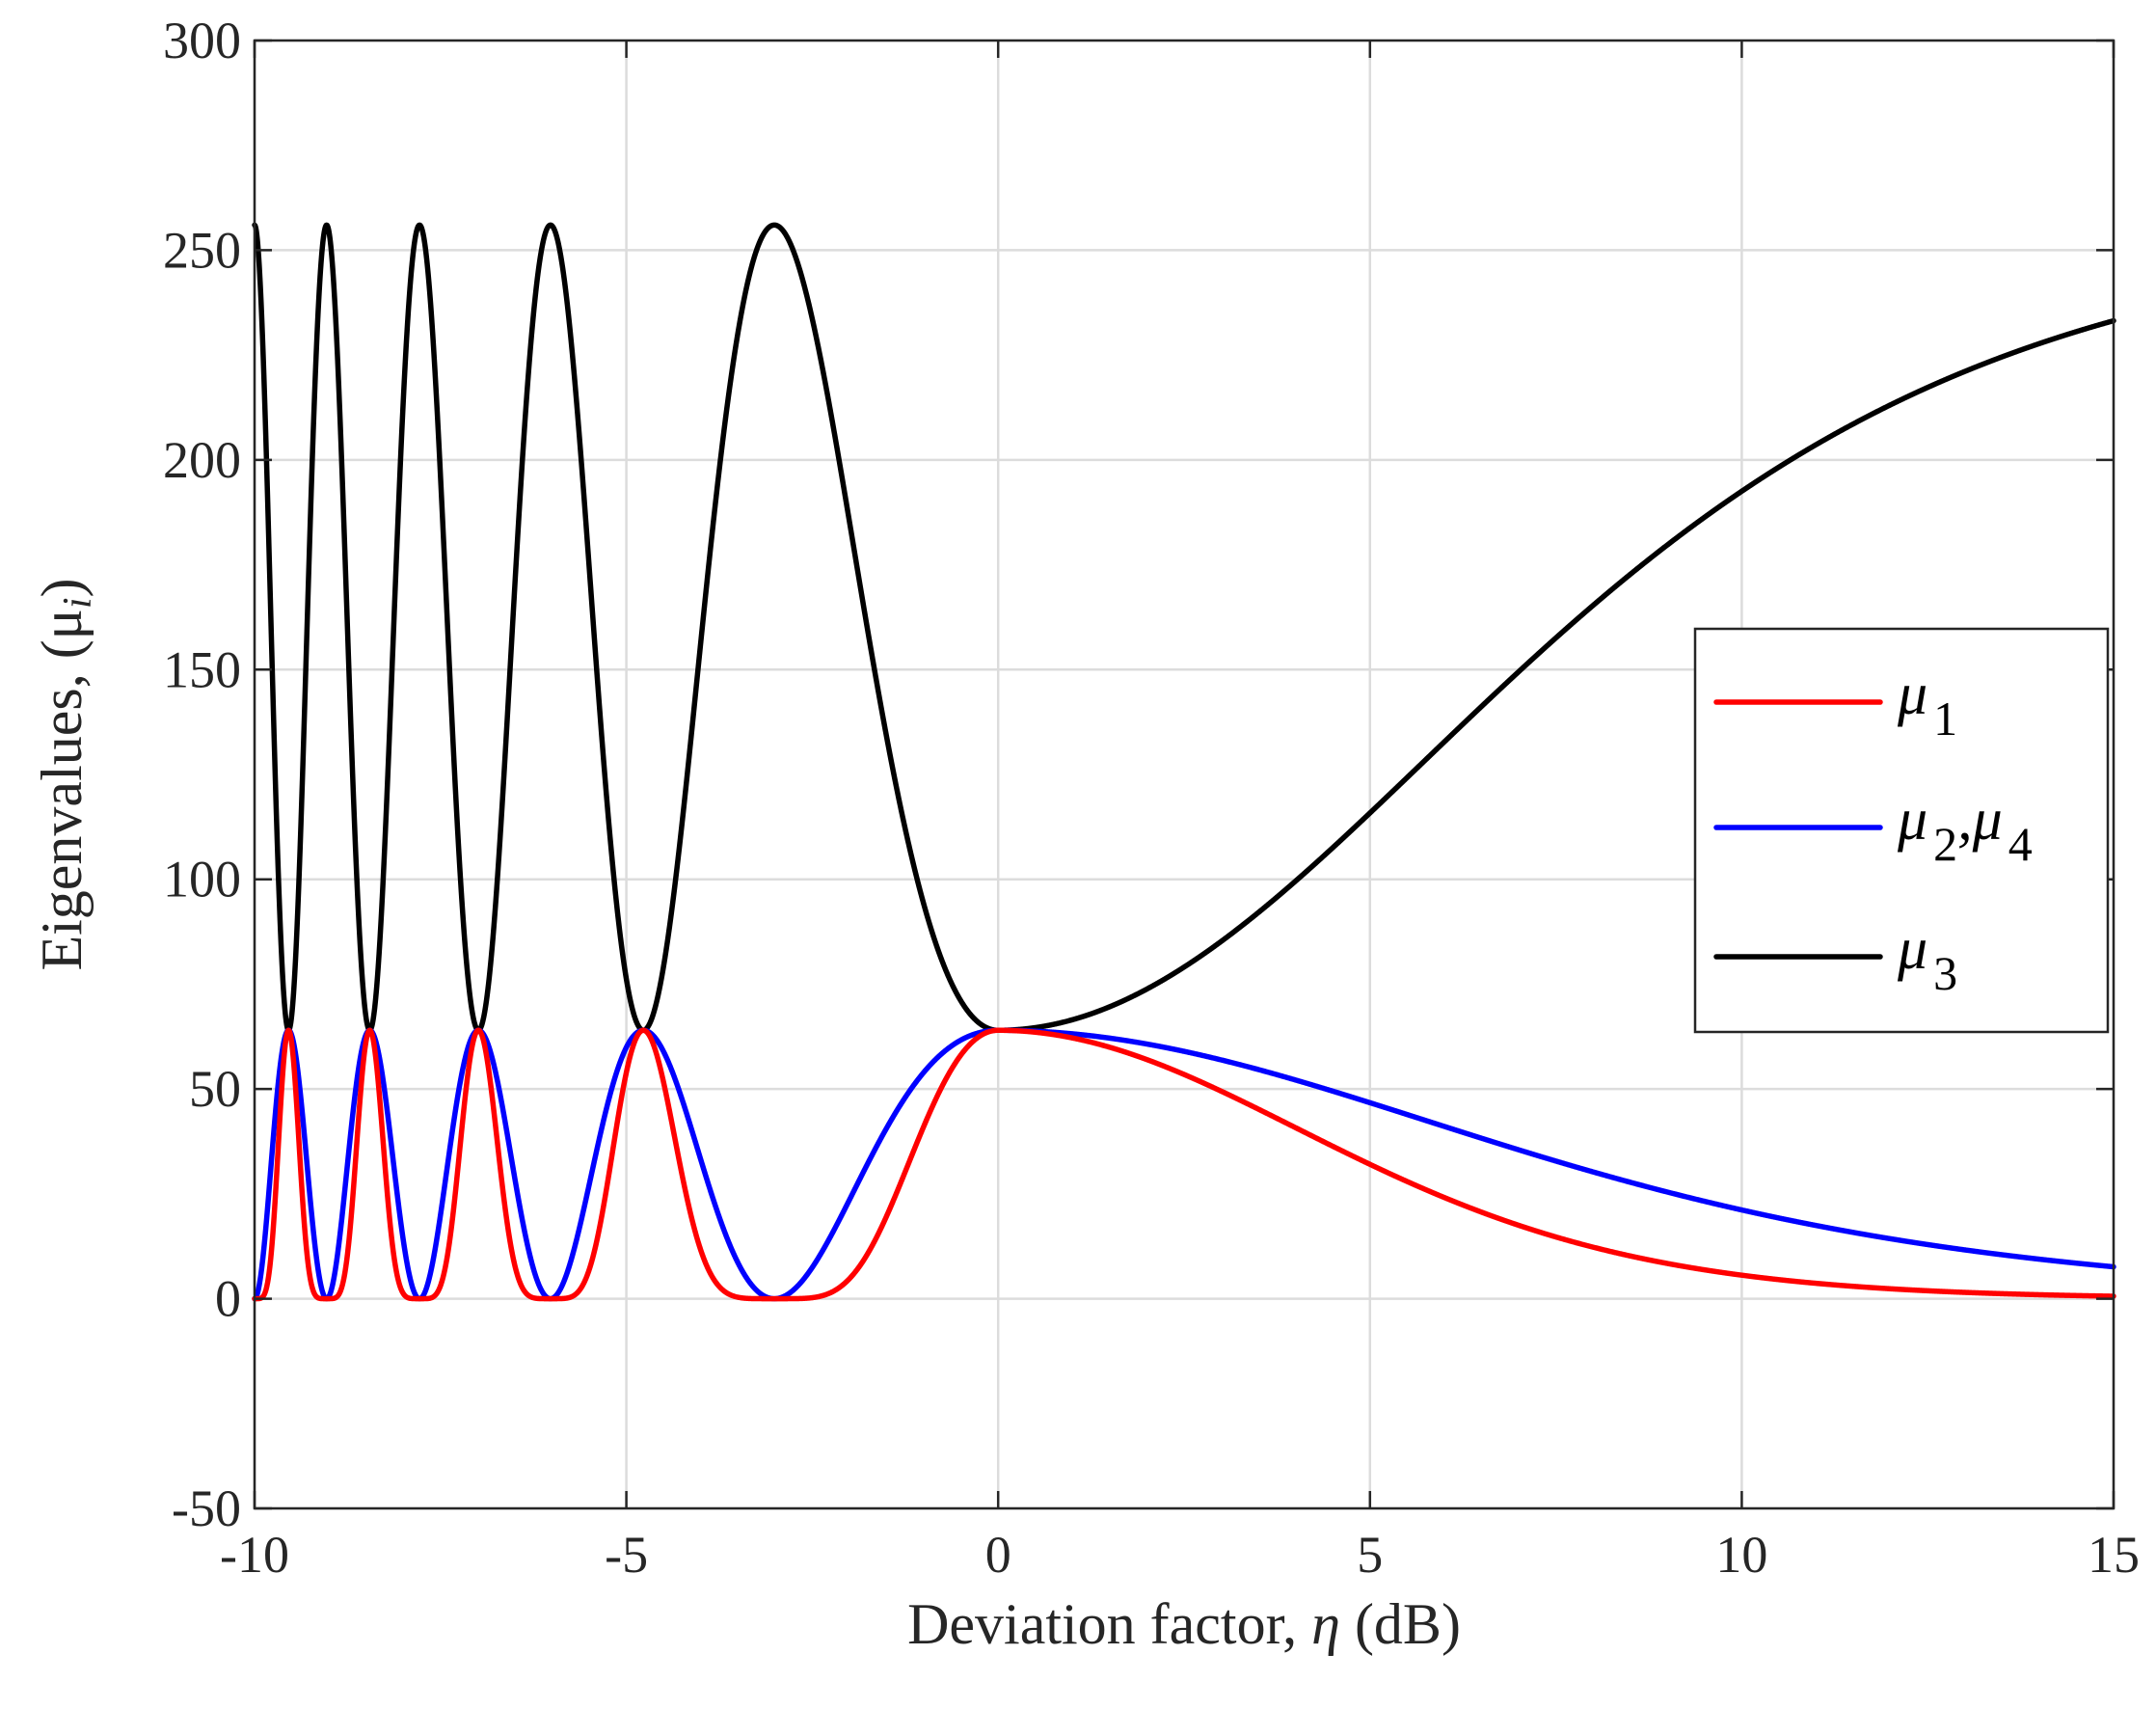  Describe the element at coordinates (202, 669) in the screenshot. I see `y-tick-label: 150` at that location.